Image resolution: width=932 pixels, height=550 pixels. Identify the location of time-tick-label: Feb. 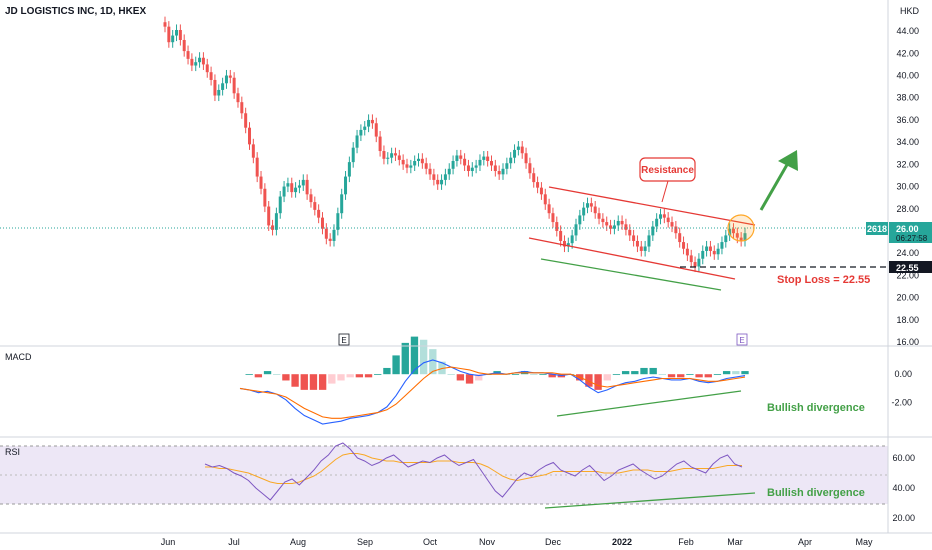
(686, 542).